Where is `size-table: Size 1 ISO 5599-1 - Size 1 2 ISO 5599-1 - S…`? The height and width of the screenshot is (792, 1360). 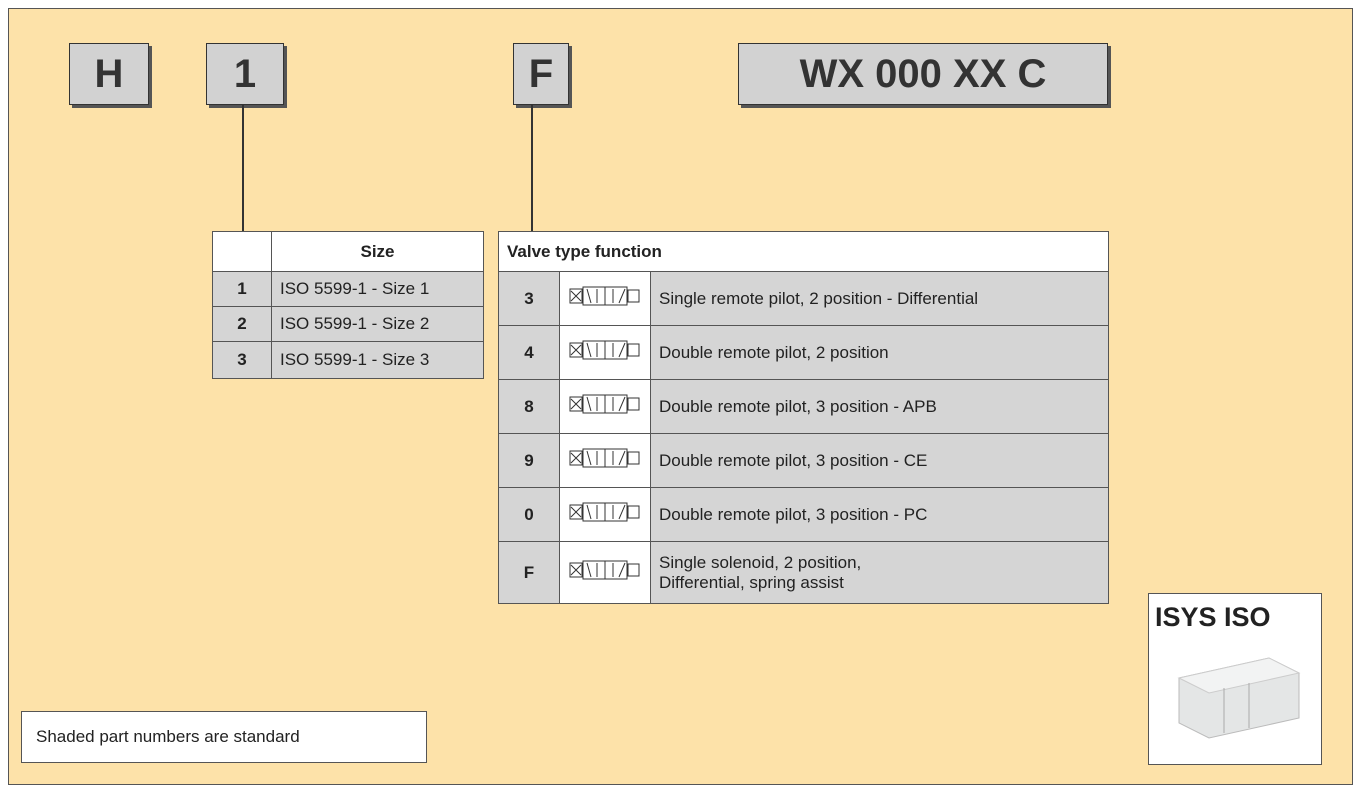
size-table: Size 1 ISO 5599-1 - Size 1 2 ISO 5599-1 - S… is located at coordinates (348, 305).